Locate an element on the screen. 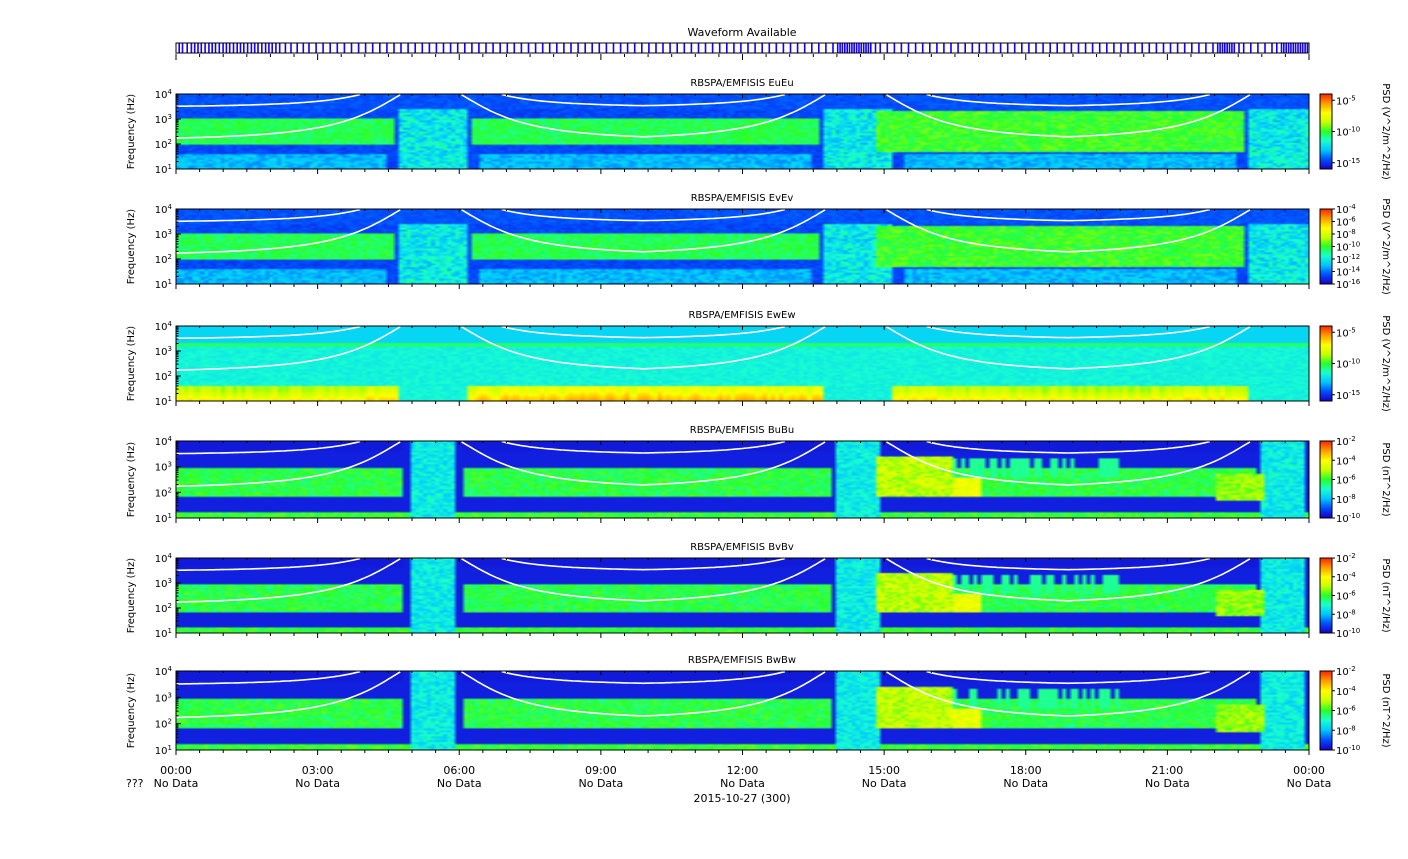  panel-title: RBSPA/EMFISIS EuEu is located at coordinates (741, 83).